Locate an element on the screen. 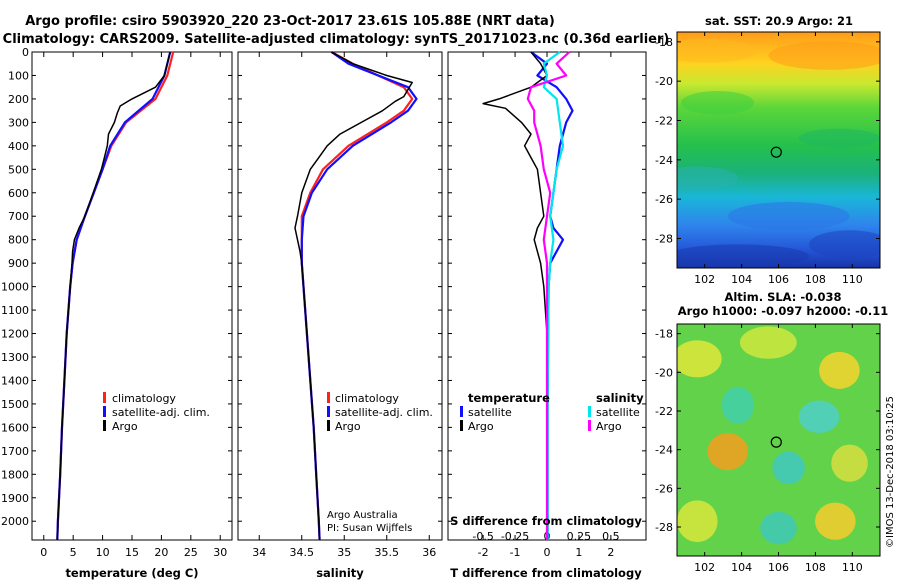 Image resolution: width=900 pixels, height=580 pixels. x-tick-label: 34.5 is located at coordinates (302, 552).